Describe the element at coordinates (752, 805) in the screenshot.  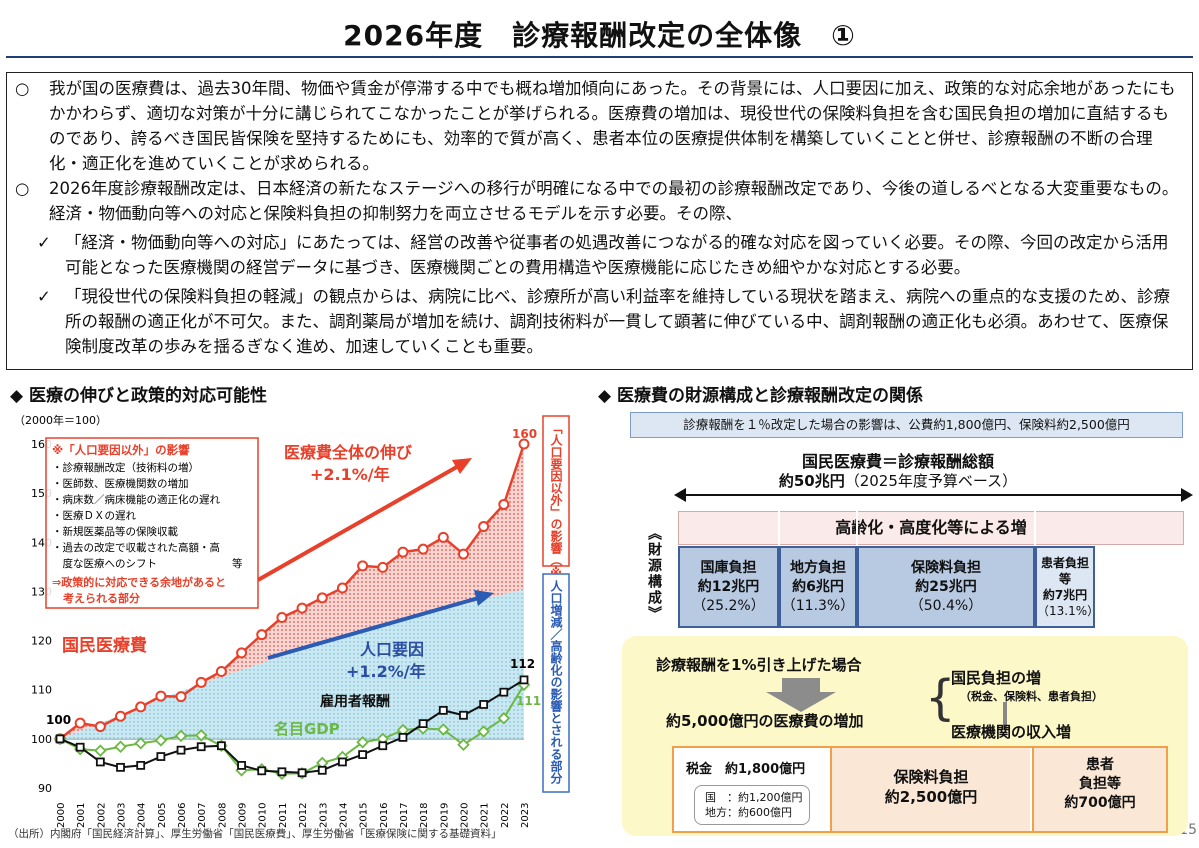
I see `tax-detail: 国 ：約1,200億円 地方：約600億円` at that location.